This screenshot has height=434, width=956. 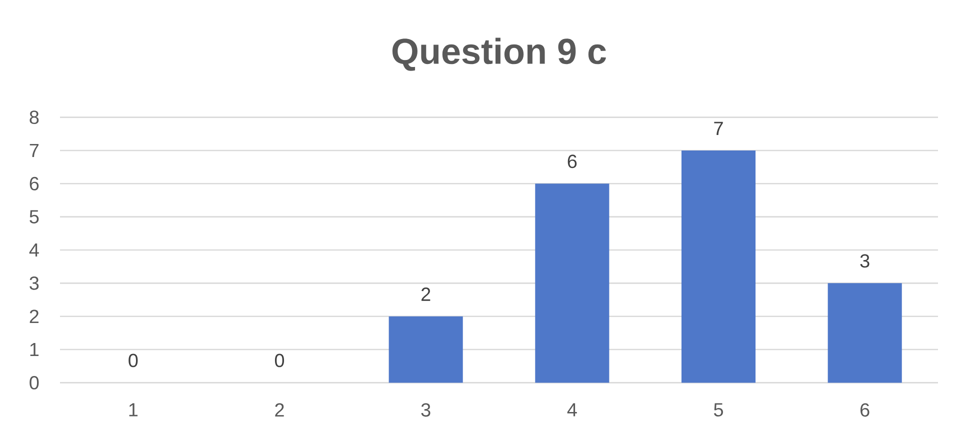 I want to click on data-label: 7, so click(x=718, y=128).